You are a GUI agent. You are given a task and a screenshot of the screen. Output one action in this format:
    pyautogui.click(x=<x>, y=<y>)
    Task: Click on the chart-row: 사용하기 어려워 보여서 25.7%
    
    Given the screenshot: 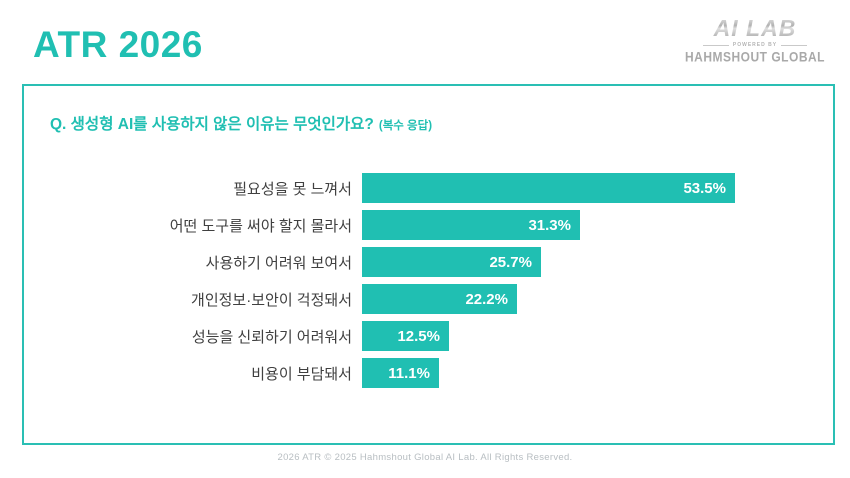 What is the action you would take?
    pyautogui.click(x=428, y=262)
    